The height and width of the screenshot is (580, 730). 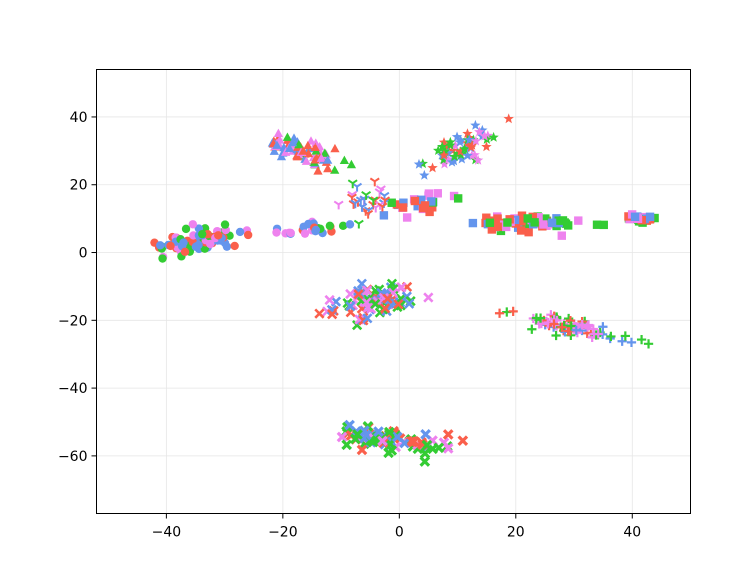 I want to click on x-tick-label: −40, so click(x=167, y=533).